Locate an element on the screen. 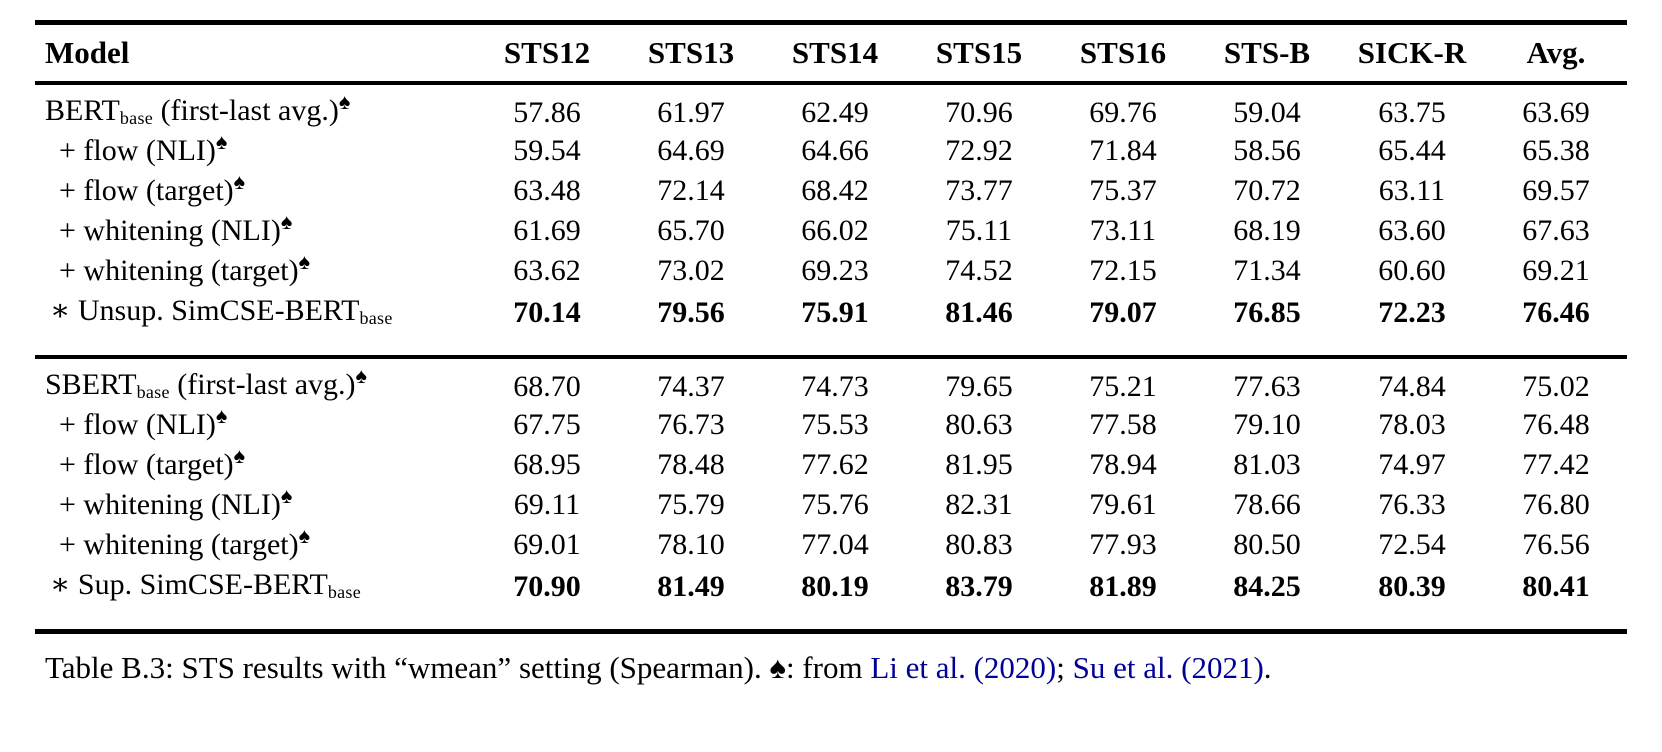 The image size is (1662, 752). column-header-sick-r: SICK-R is located at coordinates (1412, 52).